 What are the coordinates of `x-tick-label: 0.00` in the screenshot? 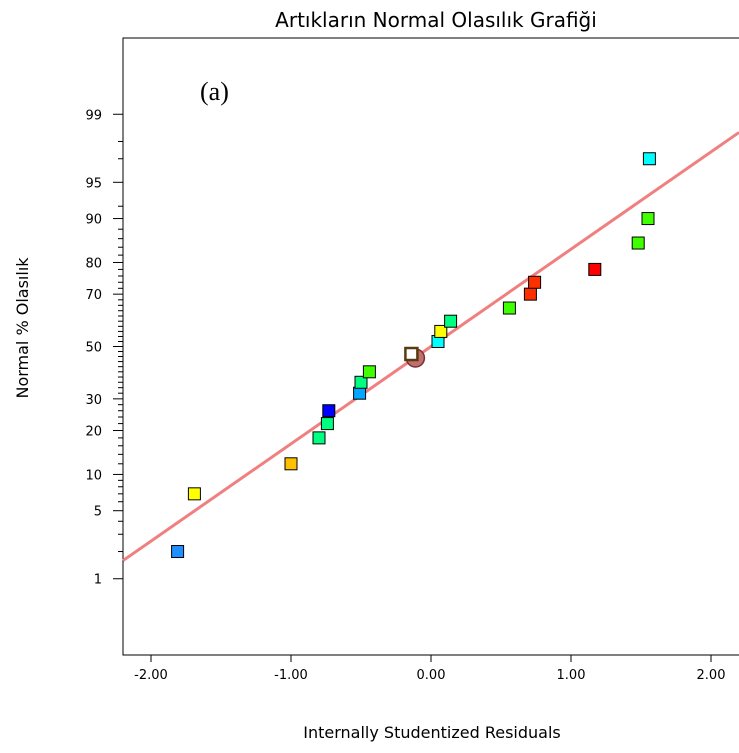 It's located at (431, 675).